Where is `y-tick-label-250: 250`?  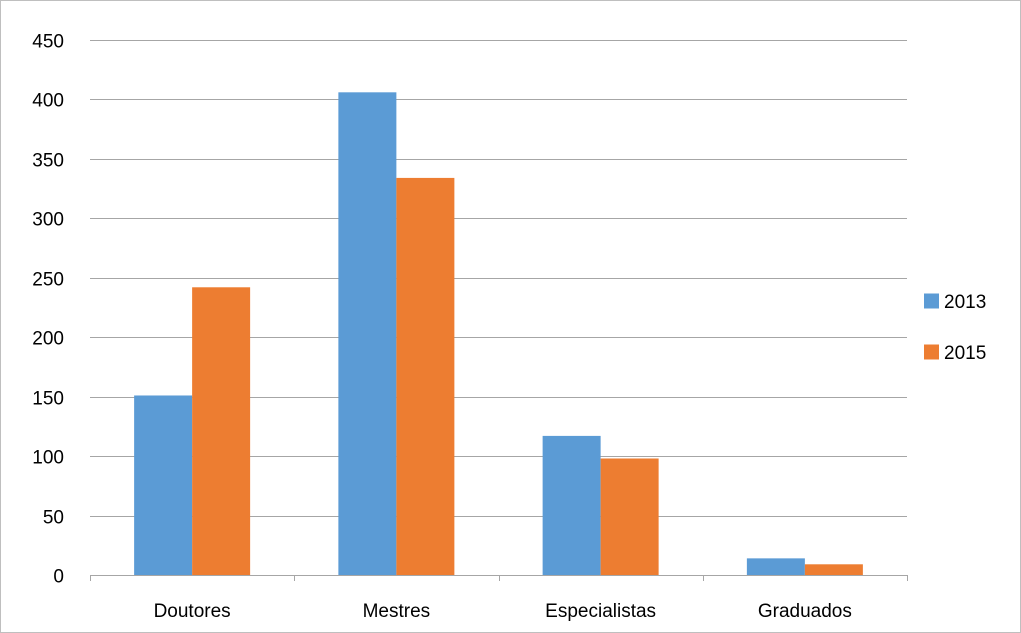
y-tick-label-250: 250 is located at coordinates (48, 280).